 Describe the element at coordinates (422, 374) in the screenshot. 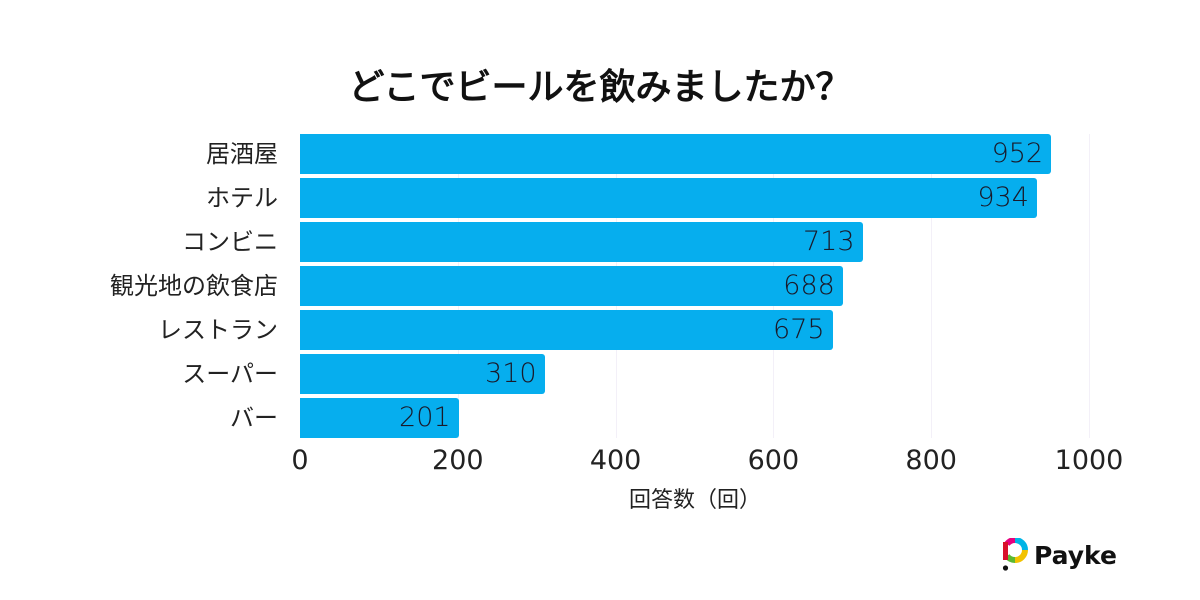

I see `bar: 310` at that location.